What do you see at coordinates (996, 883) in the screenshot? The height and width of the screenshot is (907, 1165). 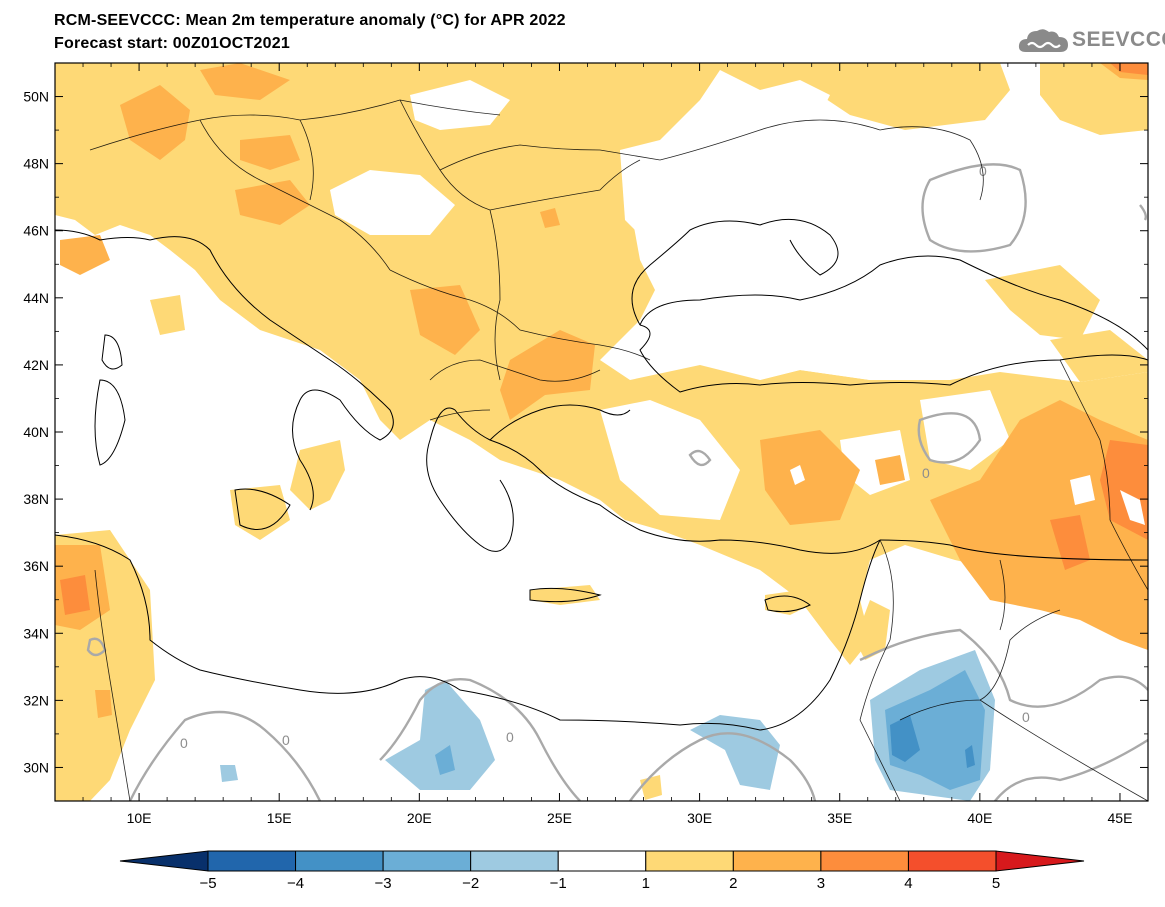 I see `colorbar-label: 5` at bounding box center [996, 883].